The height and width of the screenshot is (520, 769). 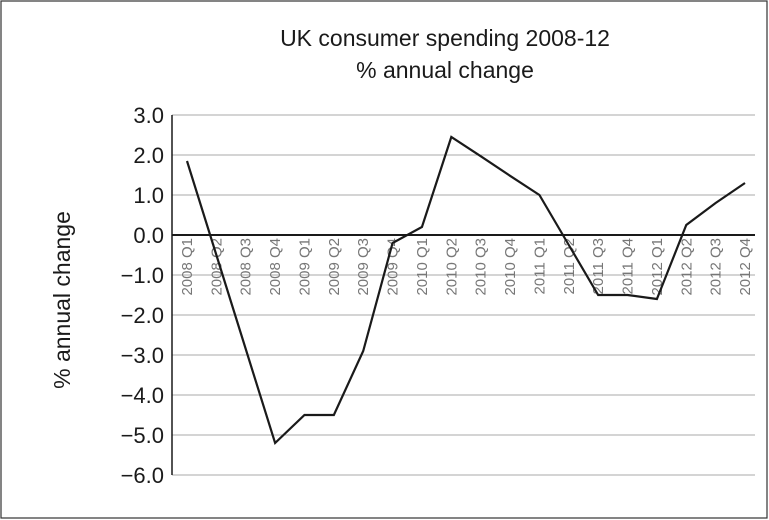 What do you see at coordinates (628, 266) in the screenshot?
I see `x-tick-label: 2011 Q4` at bounding box center [628, 266].